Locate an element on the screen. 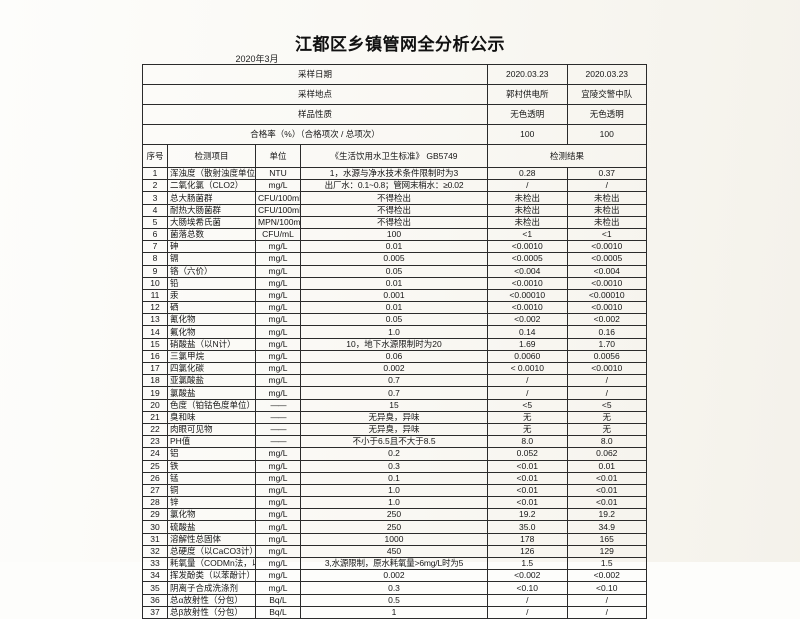 This screenshot has width=800, height=619. row-result-2: <0.01 is located at coordinates (607, 490).